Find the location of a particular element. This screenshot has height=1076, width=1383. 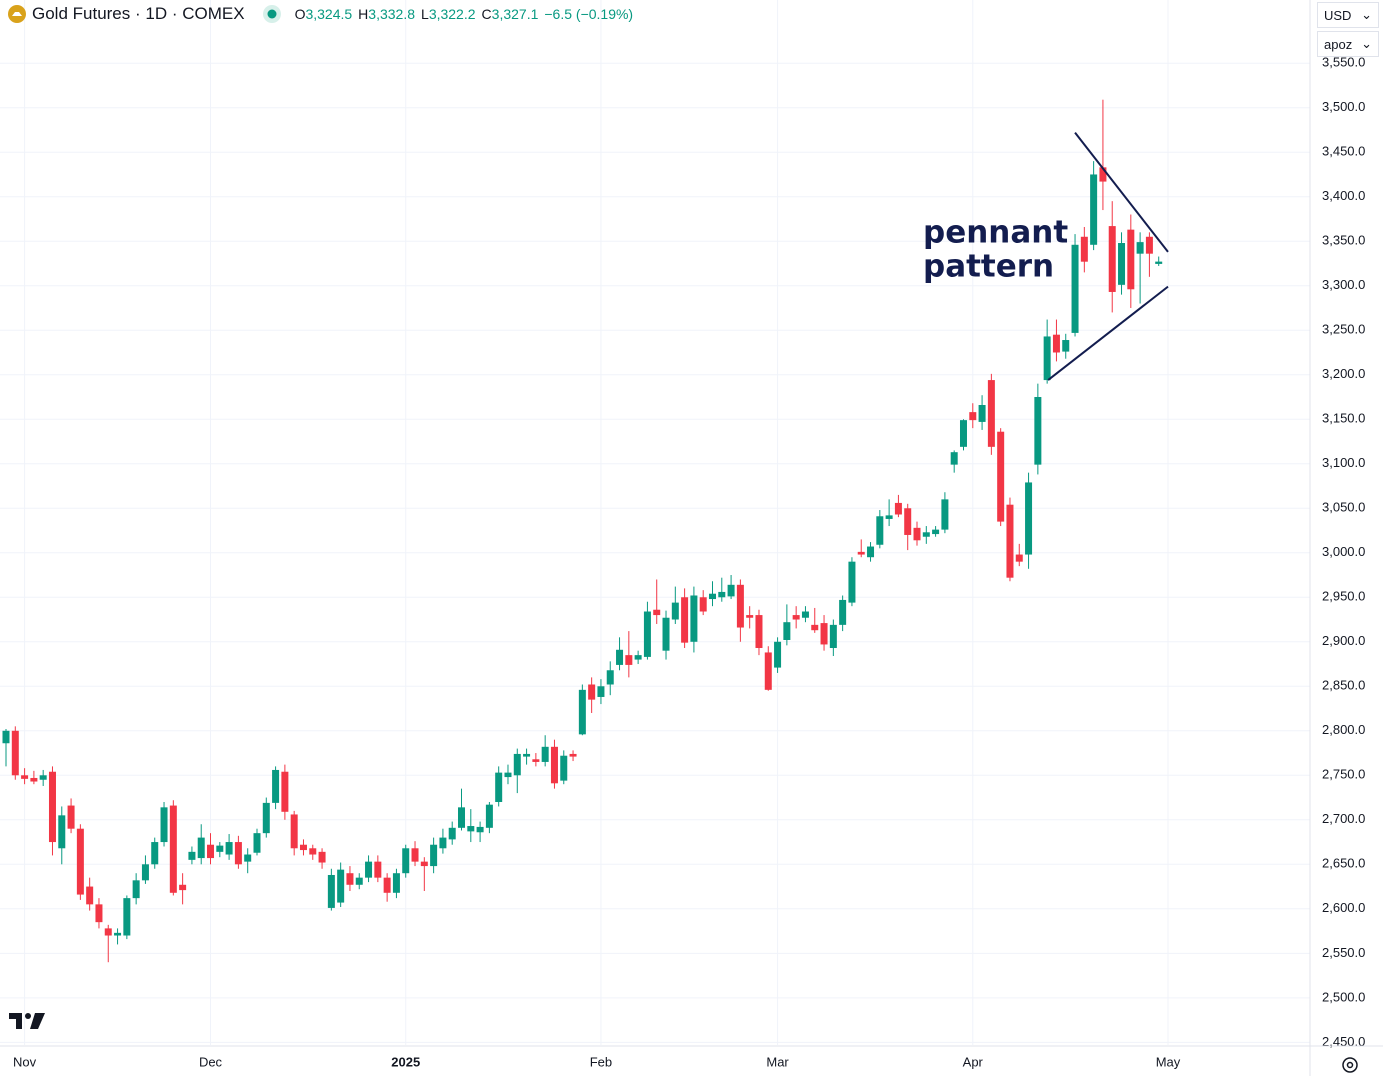

y-tick-label: 3,400.0 is located at coordinates (1343, 195).